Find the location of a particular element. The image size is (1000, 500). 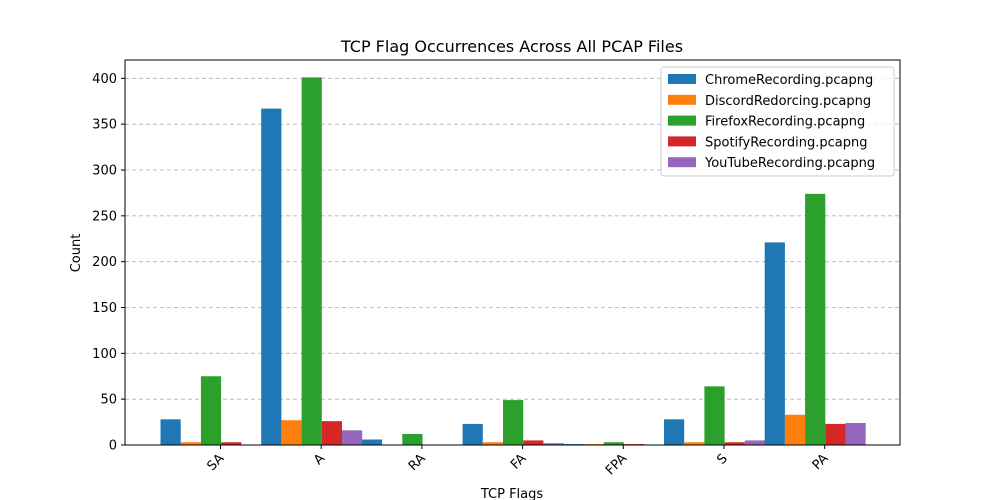

x-tick-label: A is located at coordinates (319, 459).